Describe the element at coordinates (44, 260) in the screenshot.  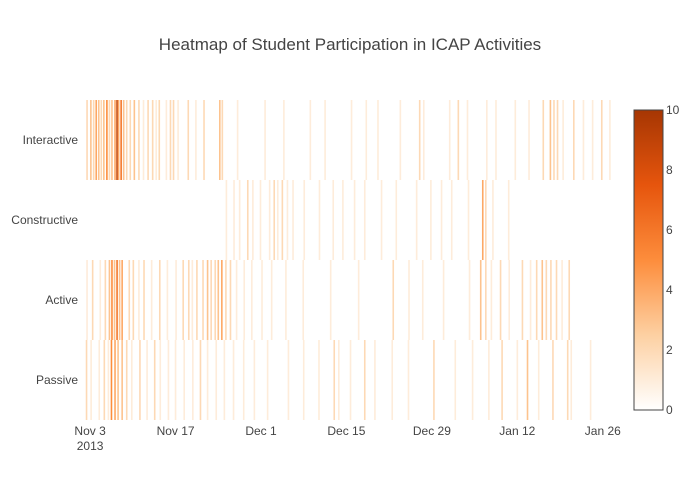
I see `y-axis: Interactive Constructive Active Passive` at that location.